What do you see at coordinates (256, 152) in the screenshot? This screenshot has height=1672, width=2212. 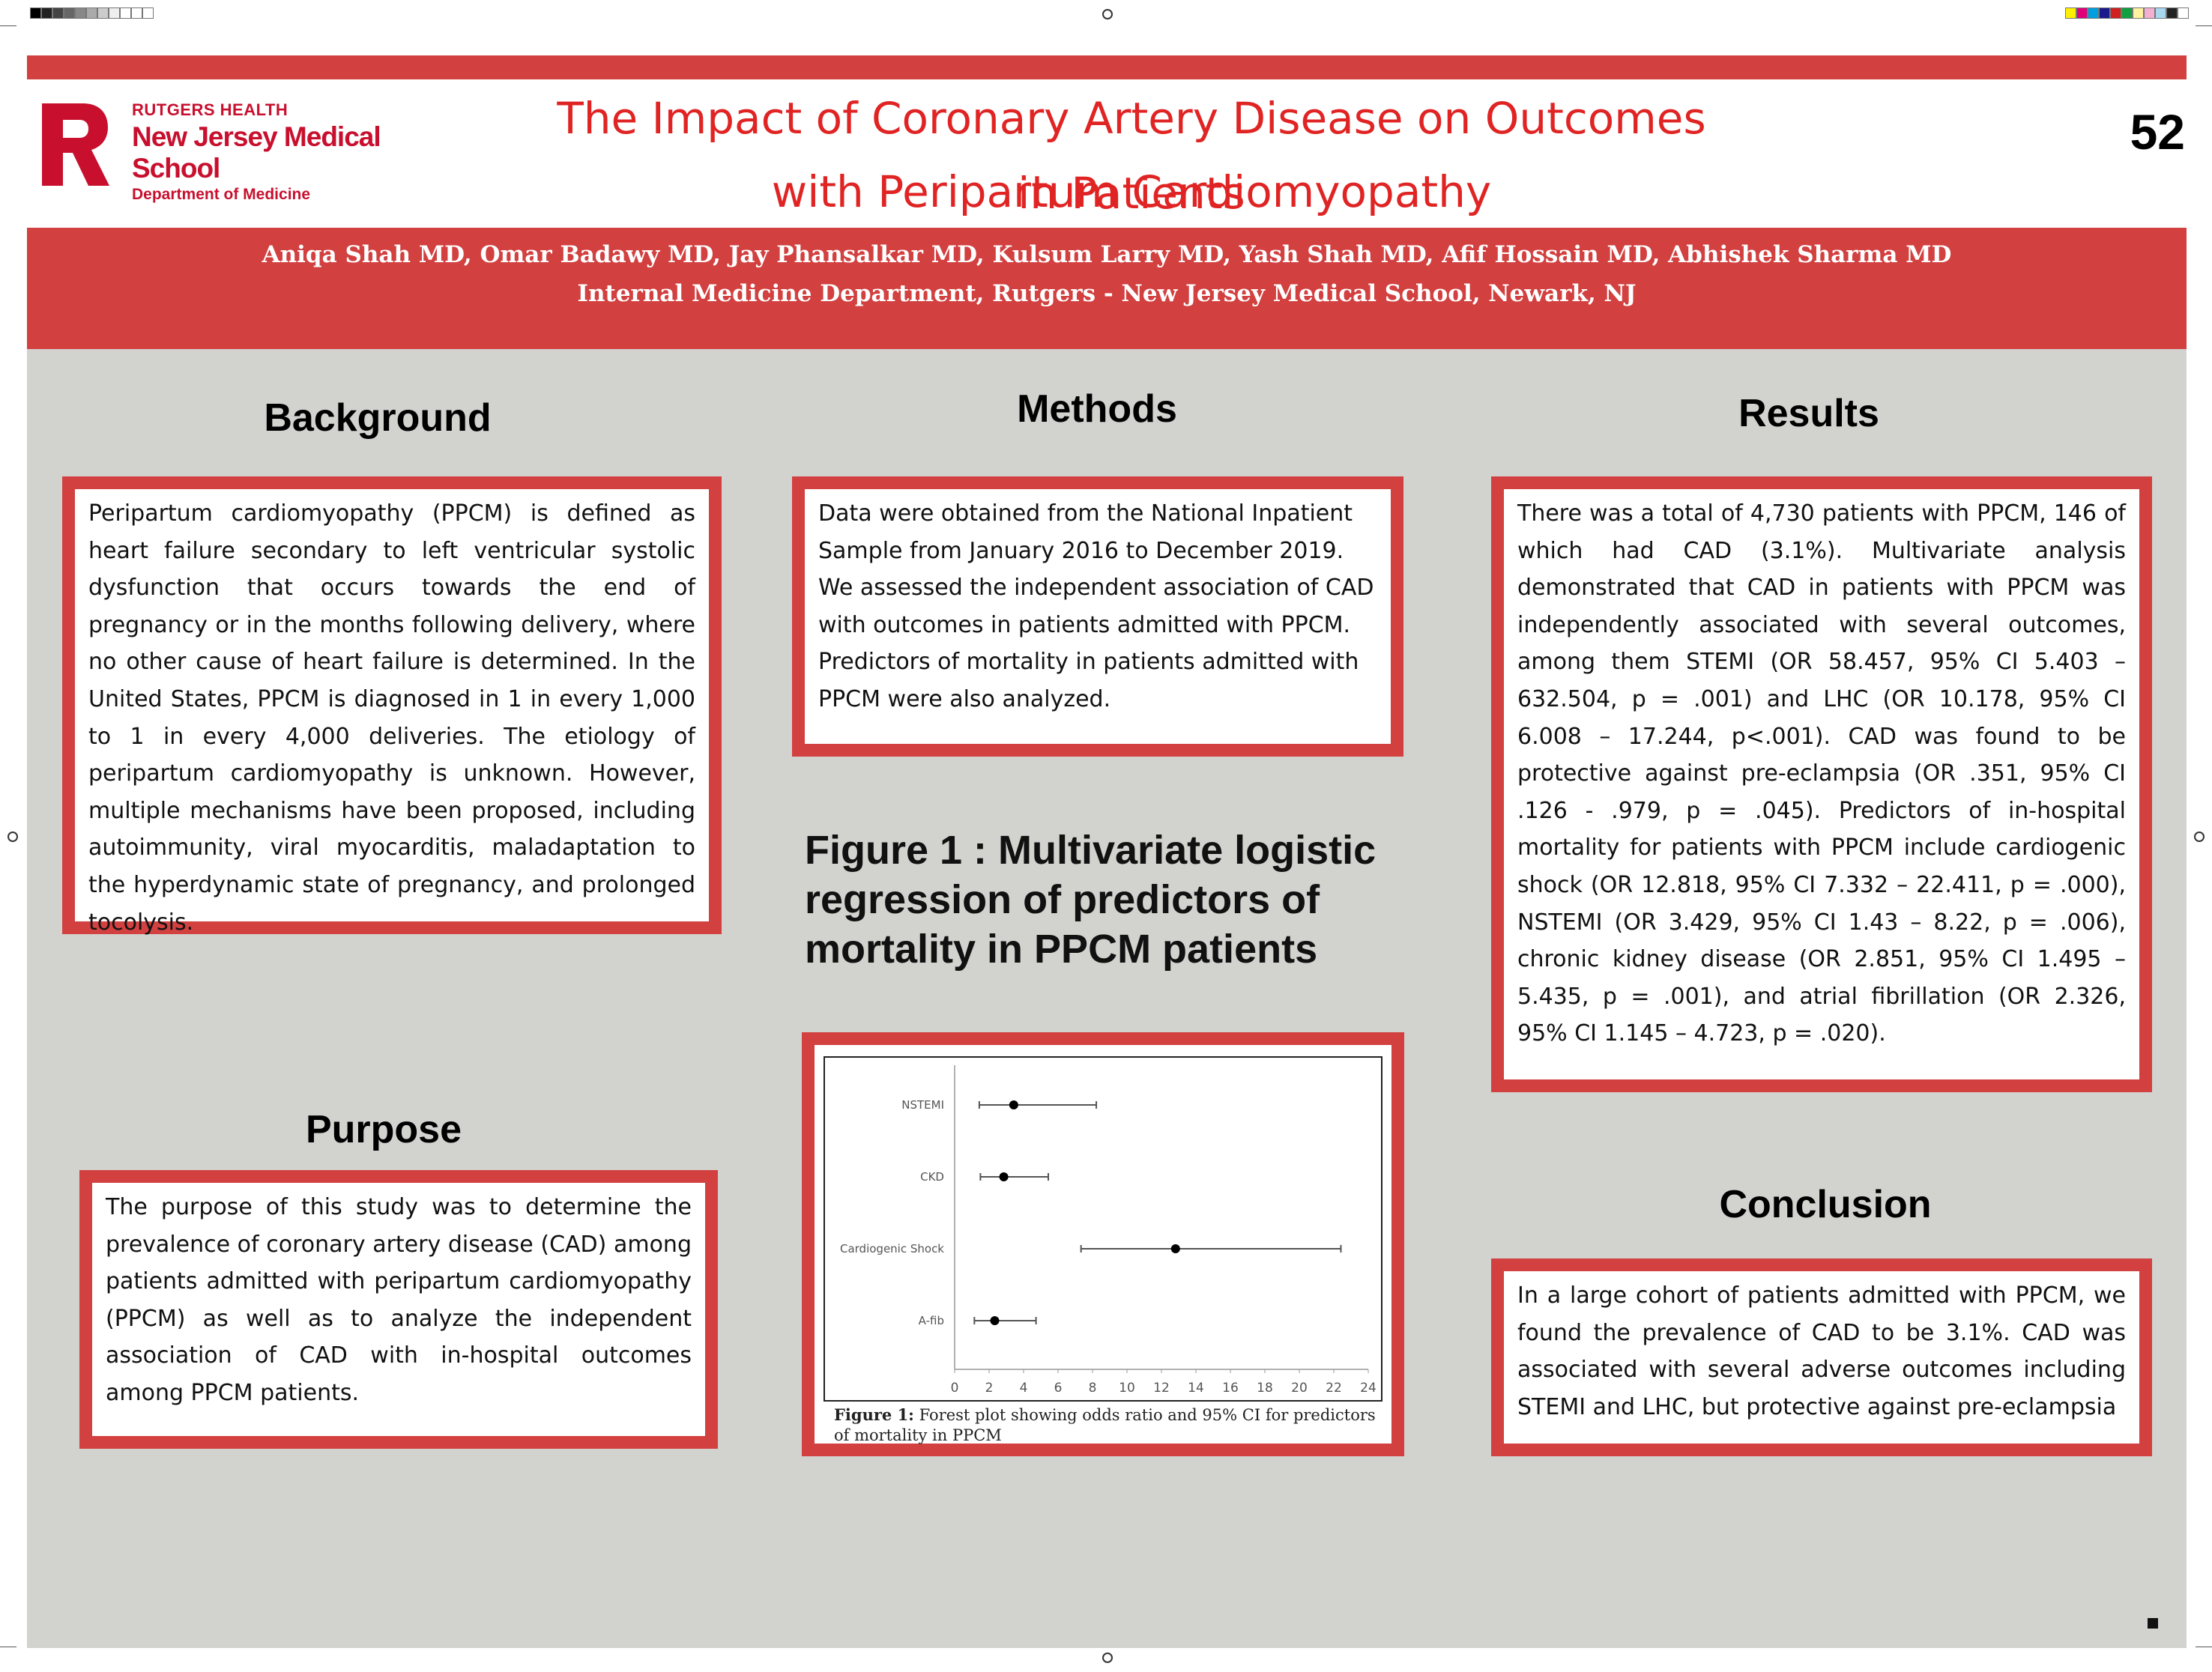 I see `logo-line-2: New Jersey Medical School` at bounding box center [256, 152].